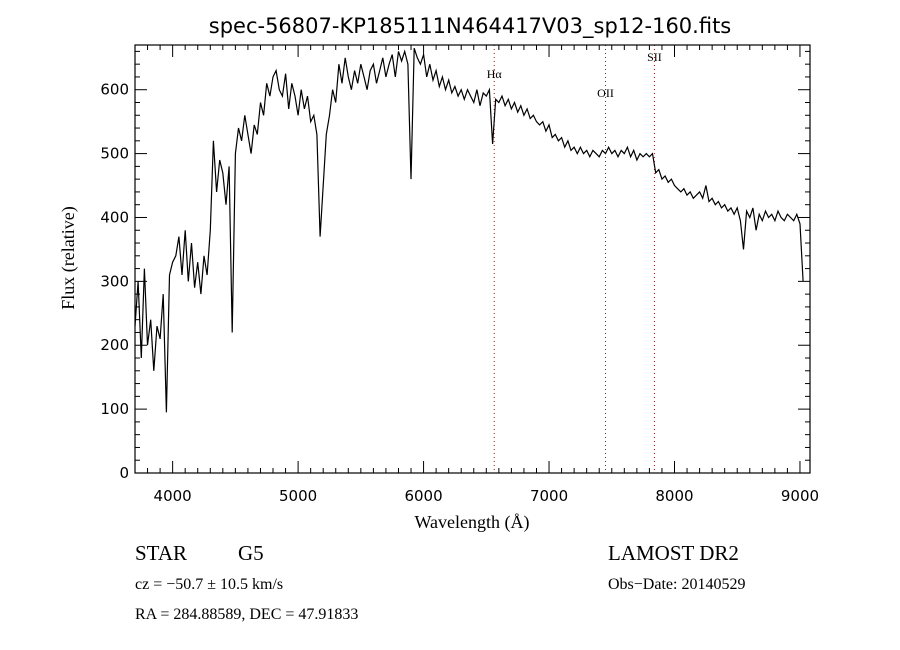 The height and width of the screenshot is (650, 900). Describe the element at coordinates (800, 496) in the screenshot. I see `x-tick-label: 9000` at that location.